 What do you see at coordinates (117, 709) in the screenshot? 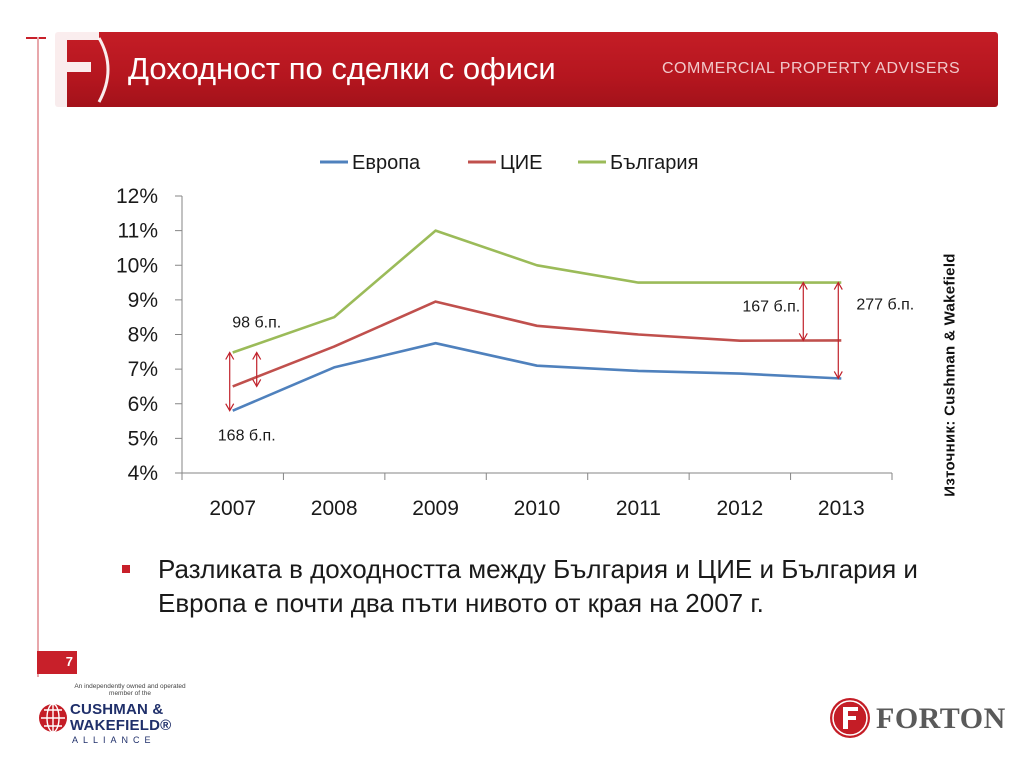
I see `cw-name-line1: CUSHMAN &` at bounding box center [117, 709].